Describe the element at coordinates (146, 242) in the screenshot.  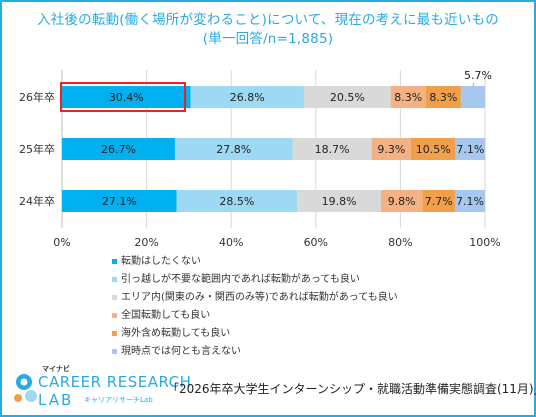
I see `x-tick-label: 20%` at that location.